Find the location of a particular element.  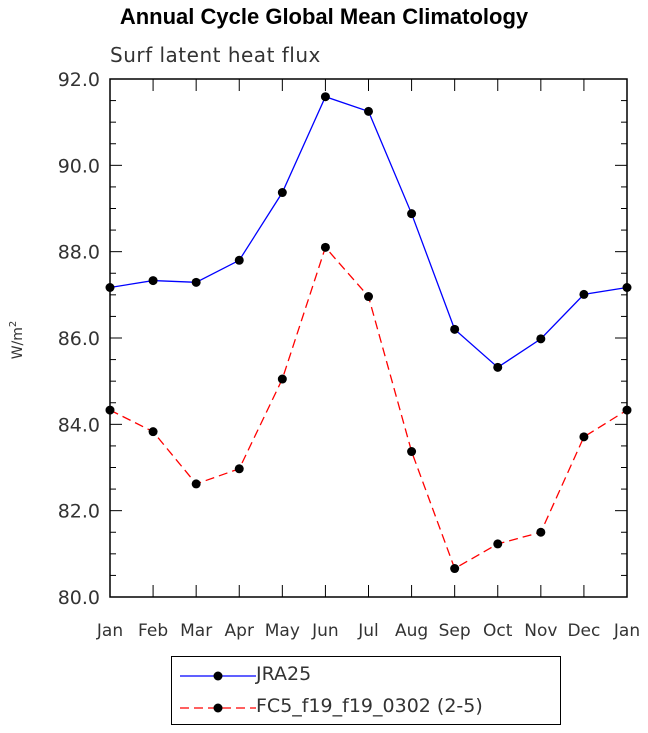

chart-title: Annual Cycle Global Mean Climatology is located at coordinates (324, 16).